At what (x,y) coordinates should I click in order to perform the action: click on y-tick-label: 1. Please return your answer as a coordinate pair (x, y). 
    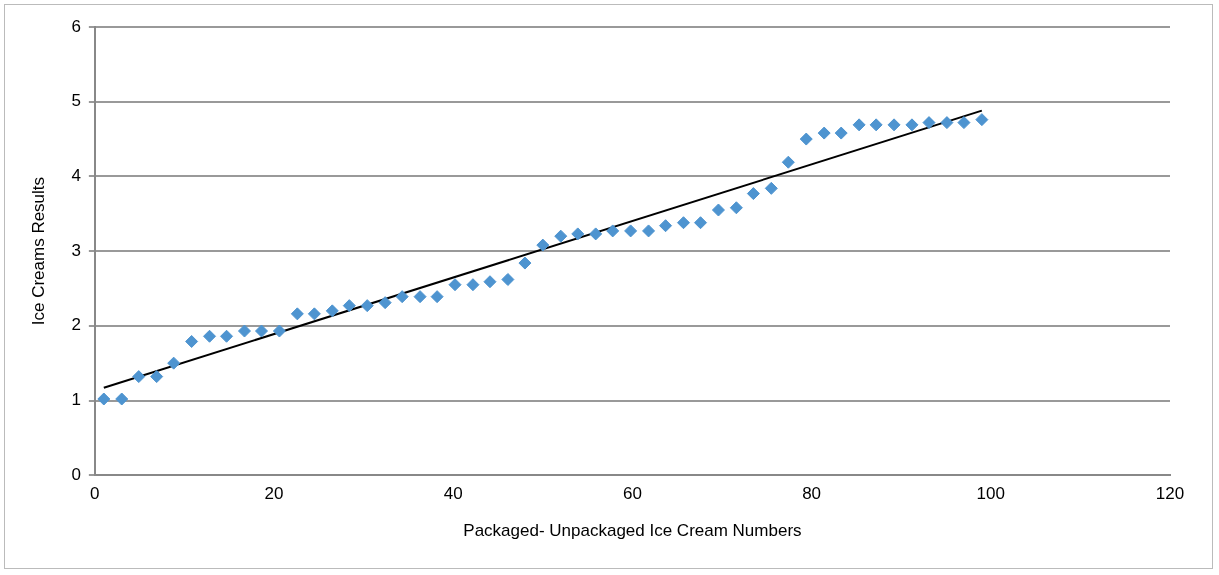
    Looking at the image, I should click on (76, 400).